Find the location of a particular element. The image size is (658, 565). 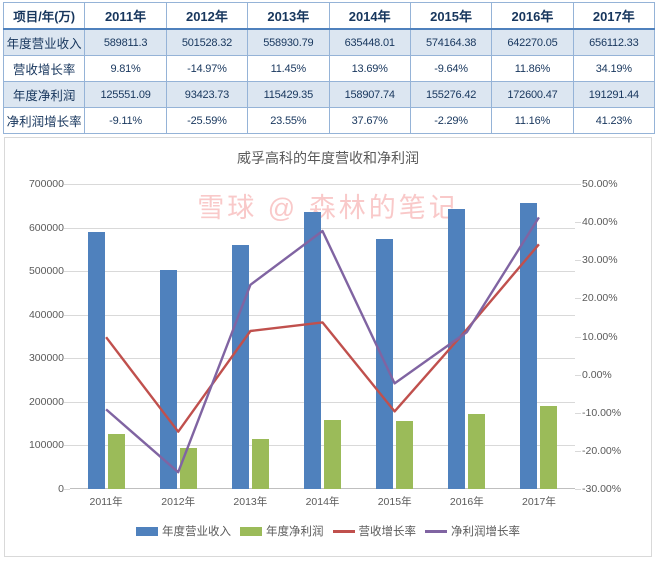

table-header-cell-0: 项目/年(万) is located at coordinates (44, 16).